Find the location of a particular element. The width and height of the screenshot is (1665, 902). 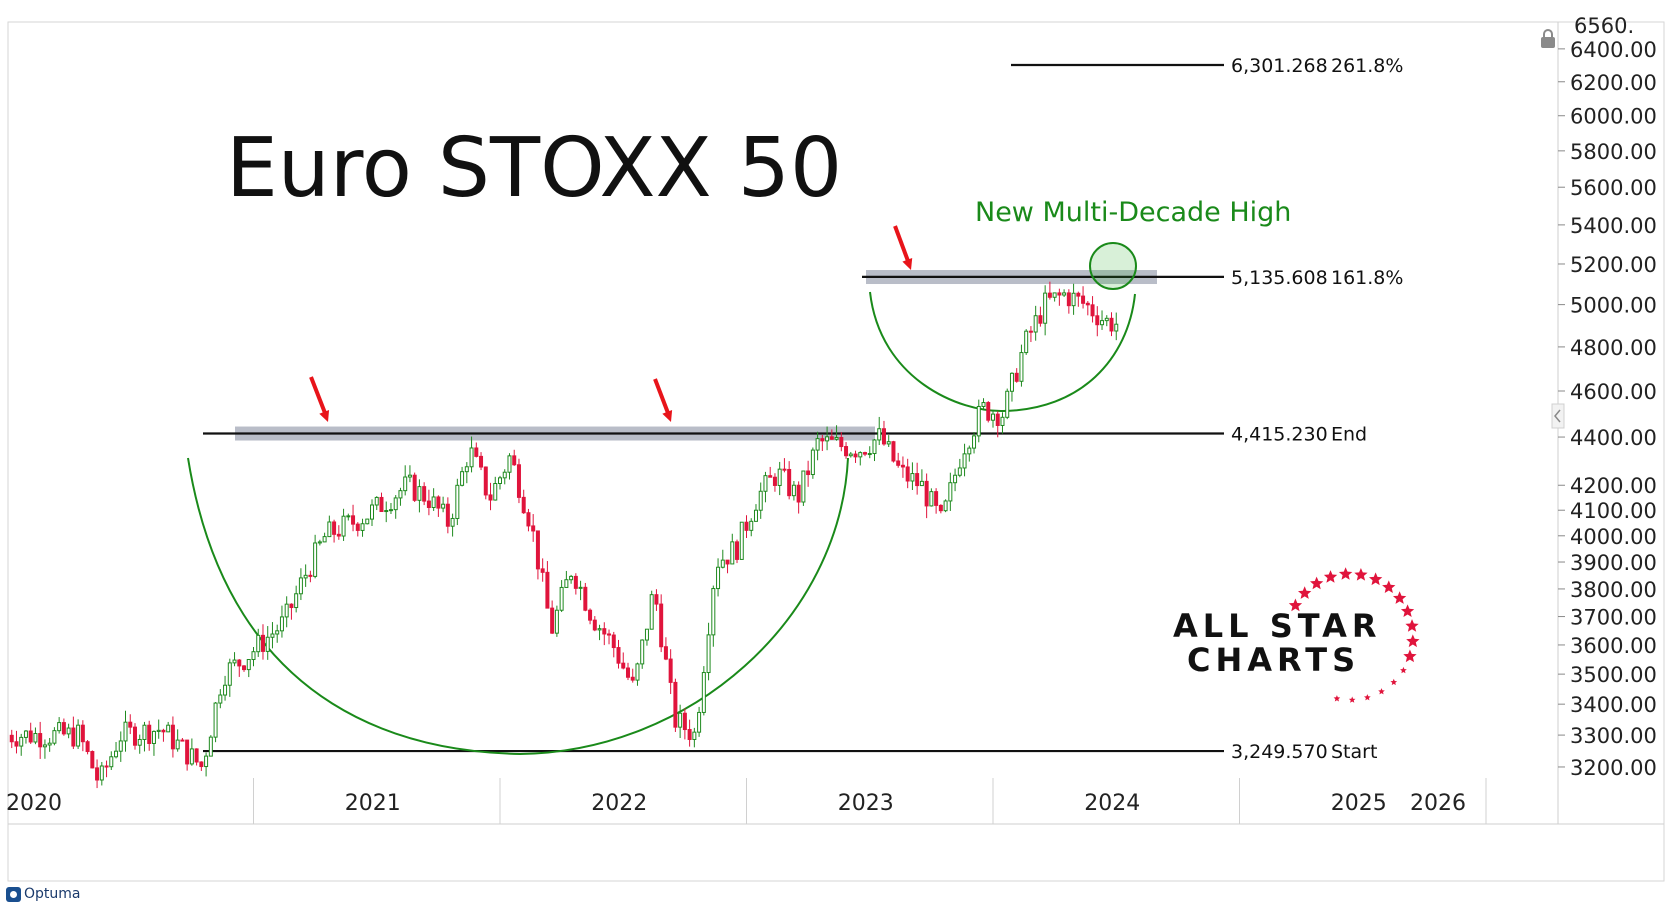

x-tick-label: 2023 is located at coordinates (866, 803).